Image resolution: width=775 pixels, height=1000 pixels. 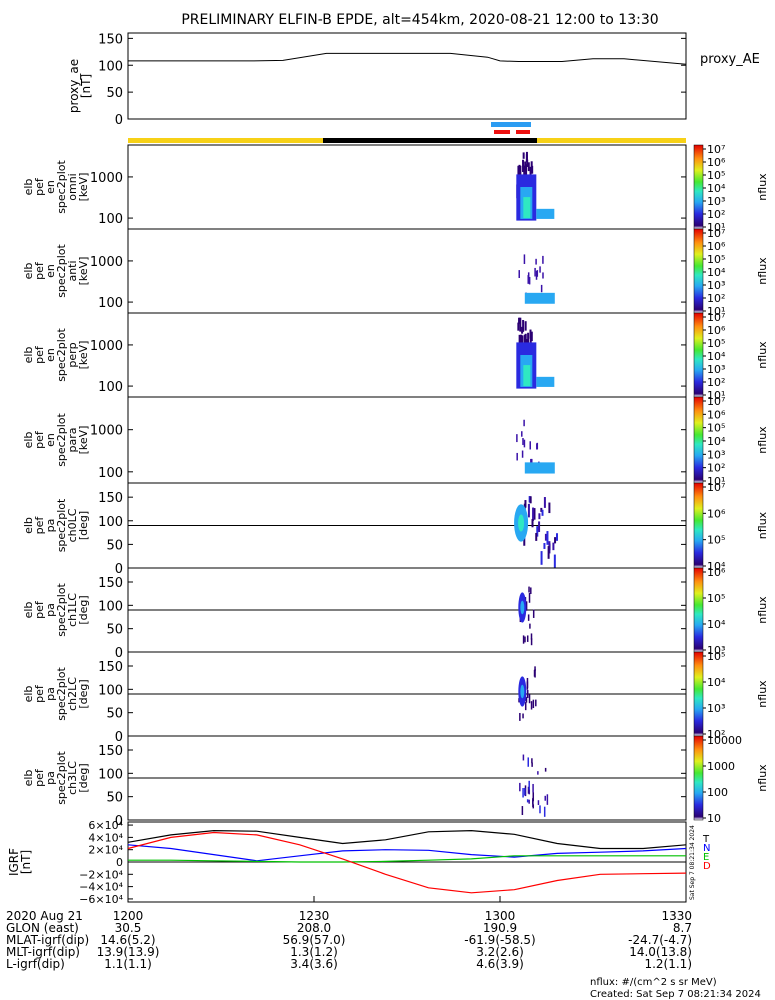 I want to click on igrf-tick-label: −4×10⁴, so click(x=101, y=887).